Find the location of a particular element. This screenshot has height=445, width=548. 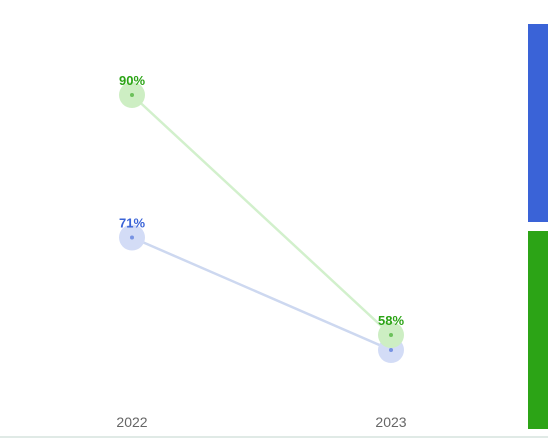

x-tick-label-2022: 2022 is located at coordinates (131, 422).